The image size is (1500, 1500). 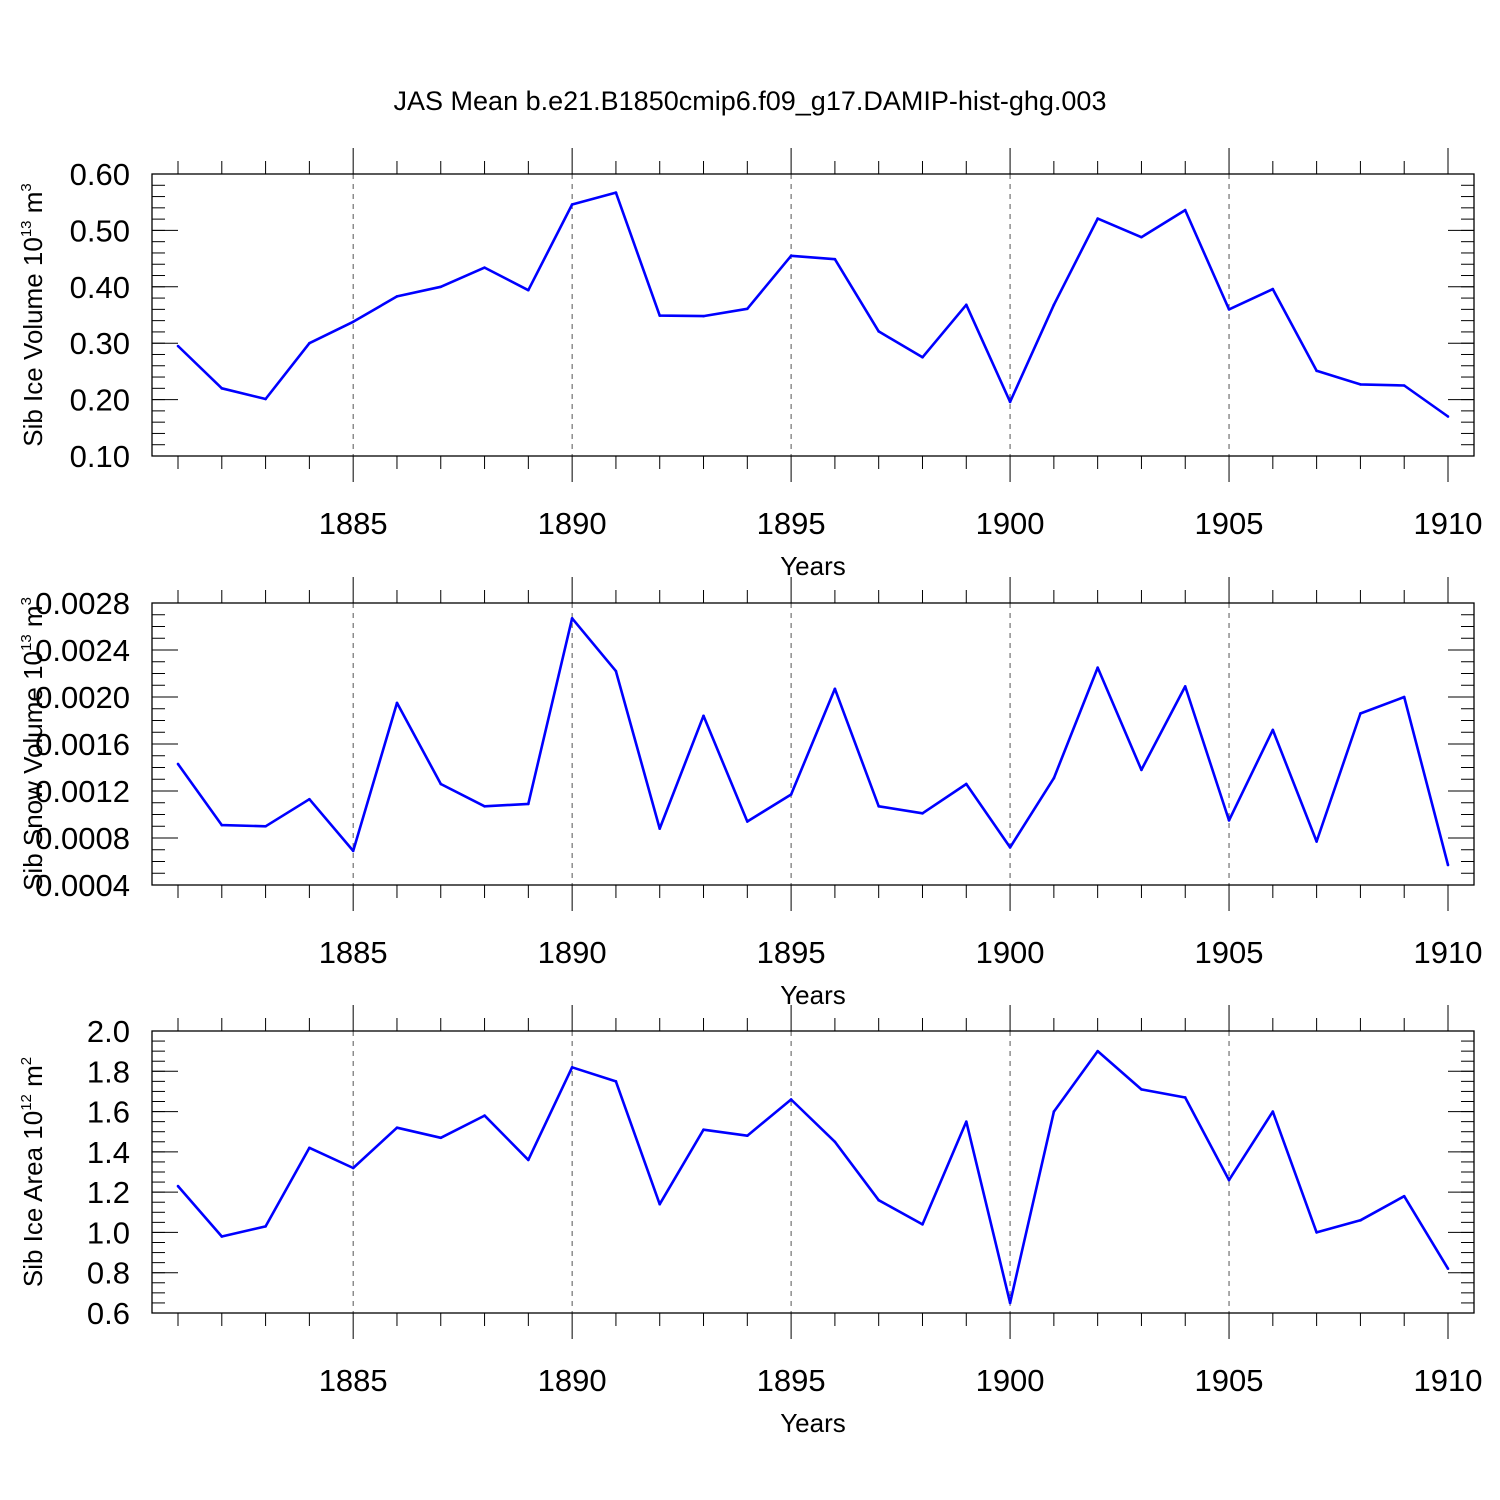 What do you see at coordinates (33, 771) in the screenshot?
I see `y-axis-title-text: Sib Snow Volume 10` at bounding box center [33, 771].